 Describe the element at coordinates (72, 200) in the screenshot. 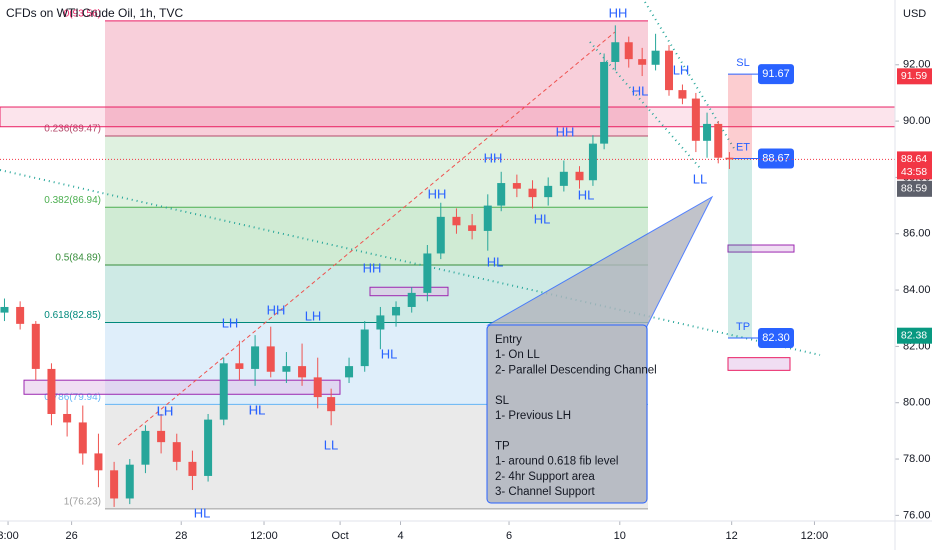

I see `fib-label: 0.382(86.94)` at that location.